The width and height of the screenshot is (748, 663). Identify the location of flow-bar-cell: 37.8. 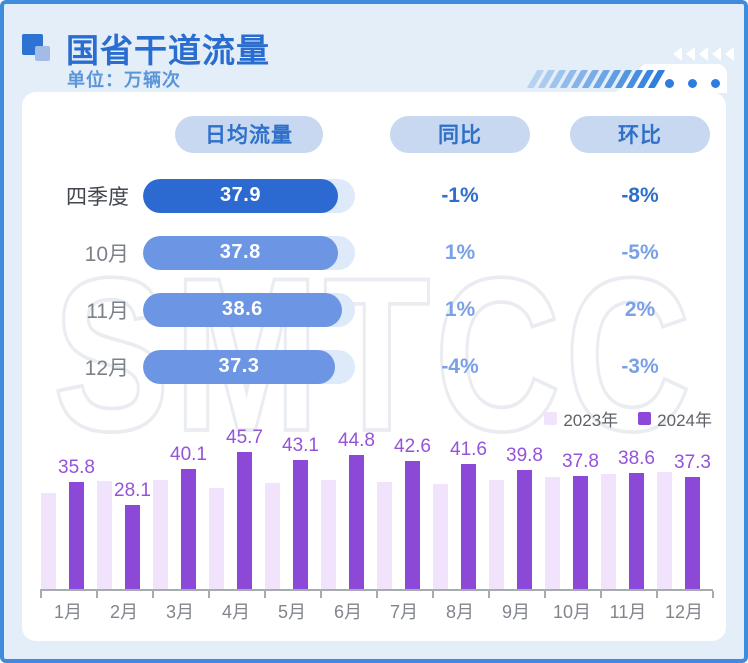
(249, 252).